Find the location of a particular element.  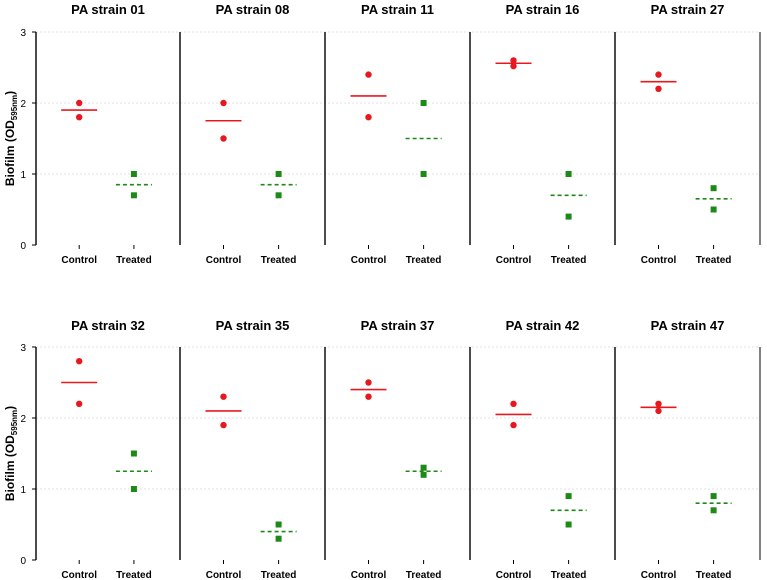

panel-strain-2: PA strain 11 Control Treated is located at coordinates (383, 134).